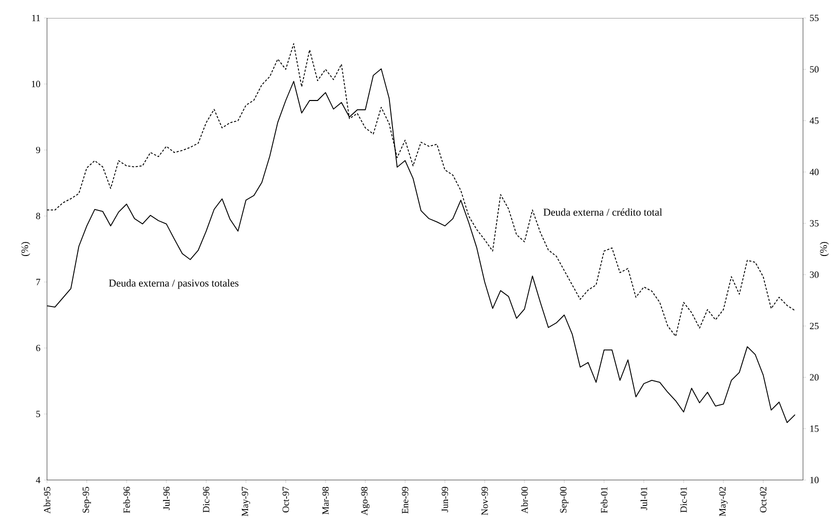 Image resolution: width=834 pixels, height=526 pixels. I want to click on y-tick-label: 4, so click(38, 480).